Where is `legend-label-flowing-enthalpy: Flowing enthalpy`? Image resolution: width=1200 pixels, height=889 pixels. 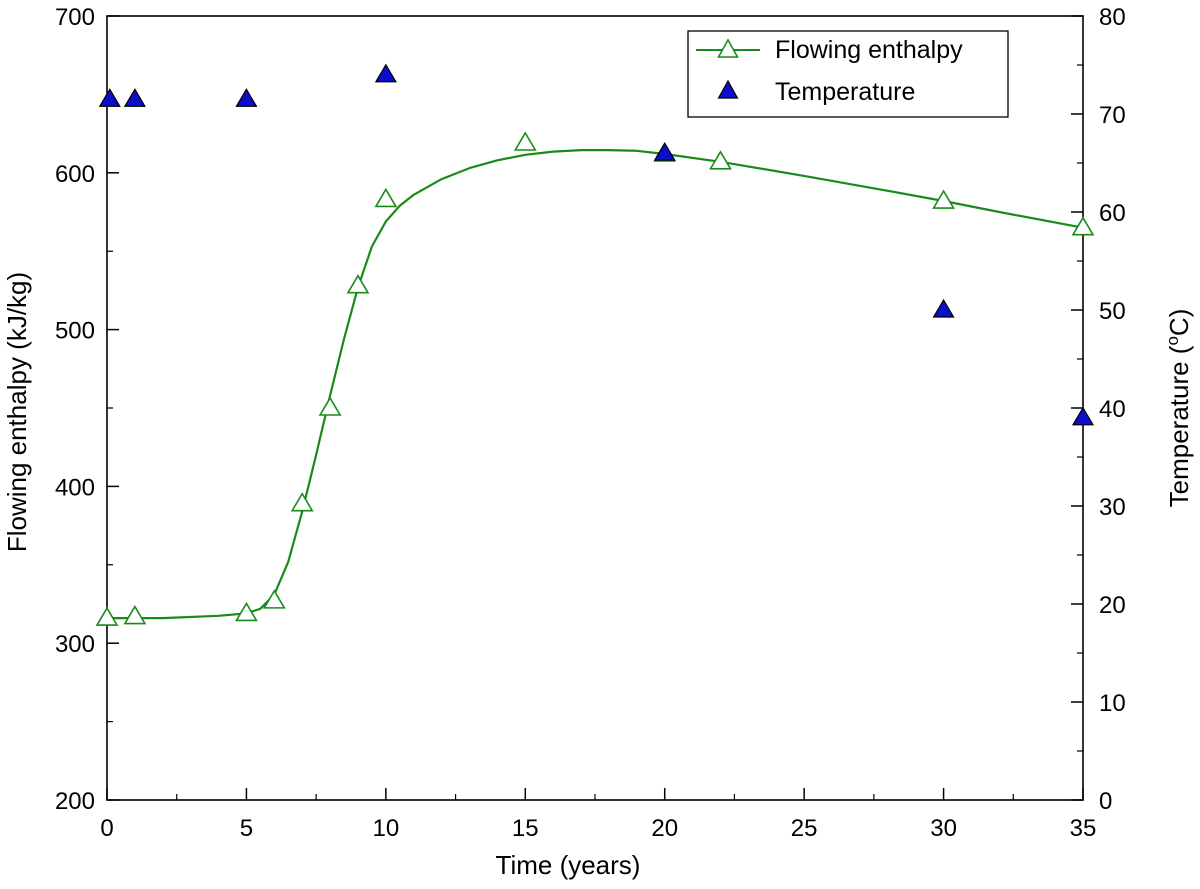
legend-label-flowing-enthalpy: Flowing enthalpy is located at coordinates (869, 50).